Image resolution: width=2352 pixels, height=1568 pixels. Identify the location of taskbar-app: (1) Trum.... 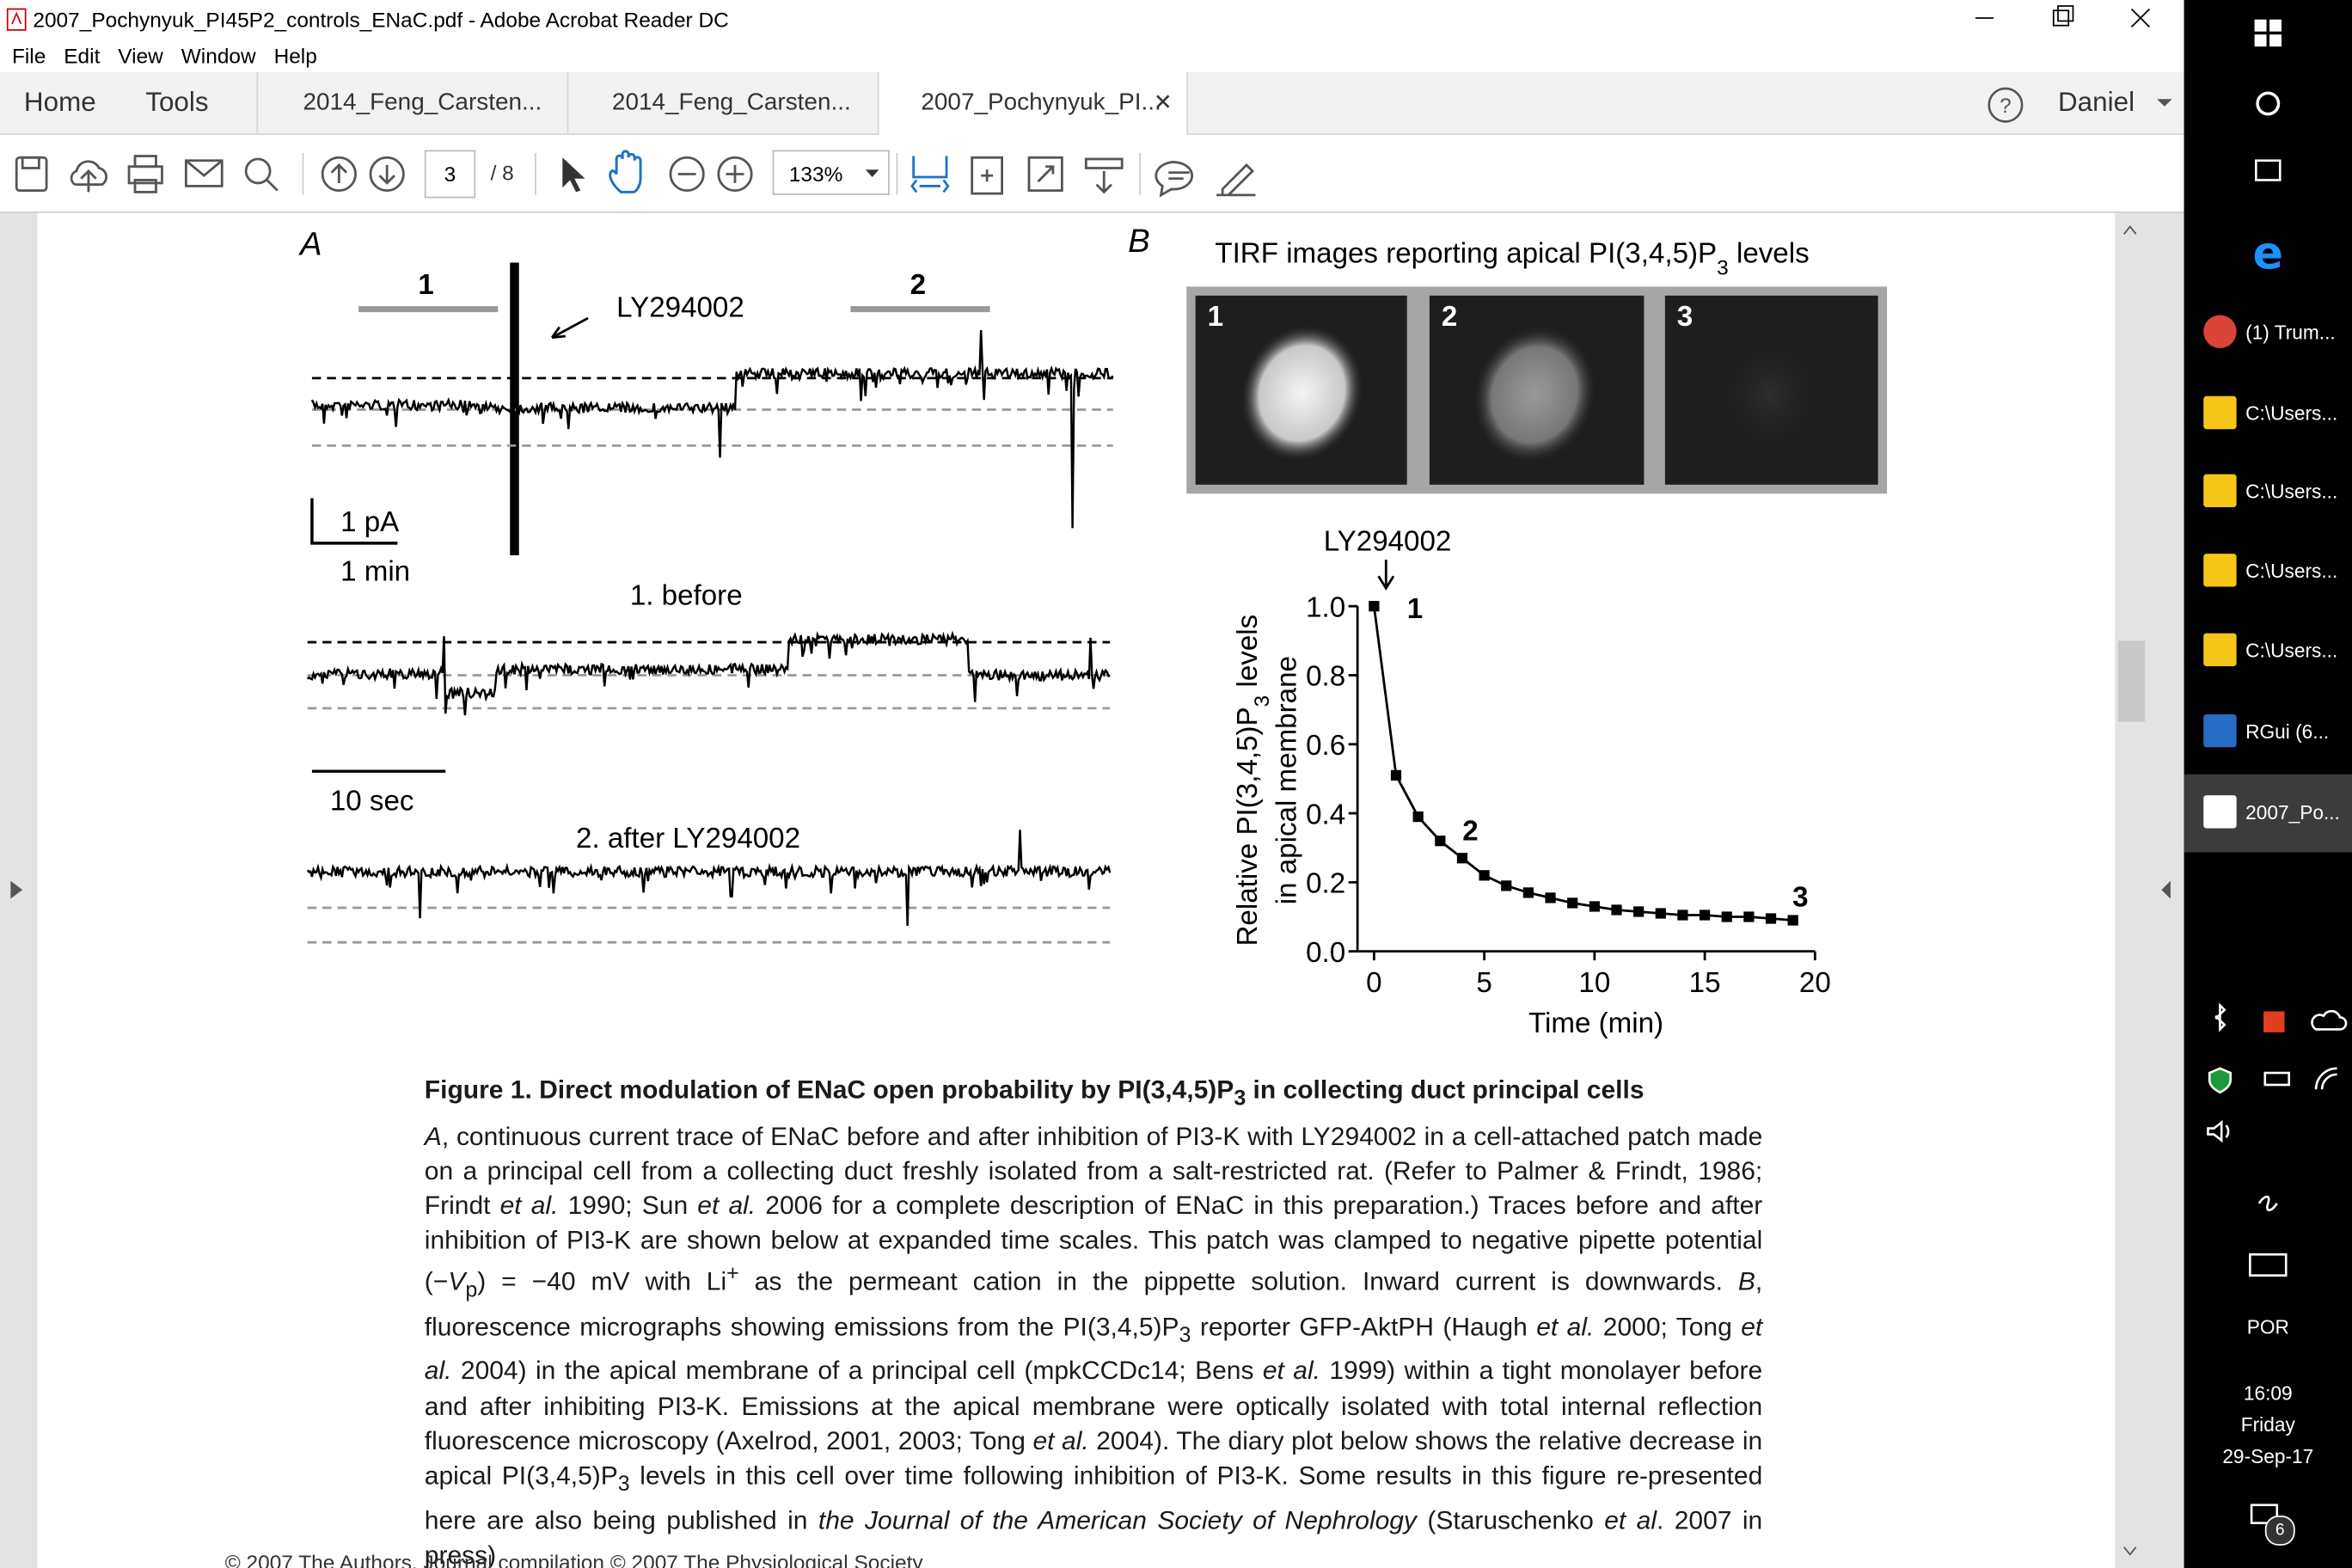
(2268, 333).